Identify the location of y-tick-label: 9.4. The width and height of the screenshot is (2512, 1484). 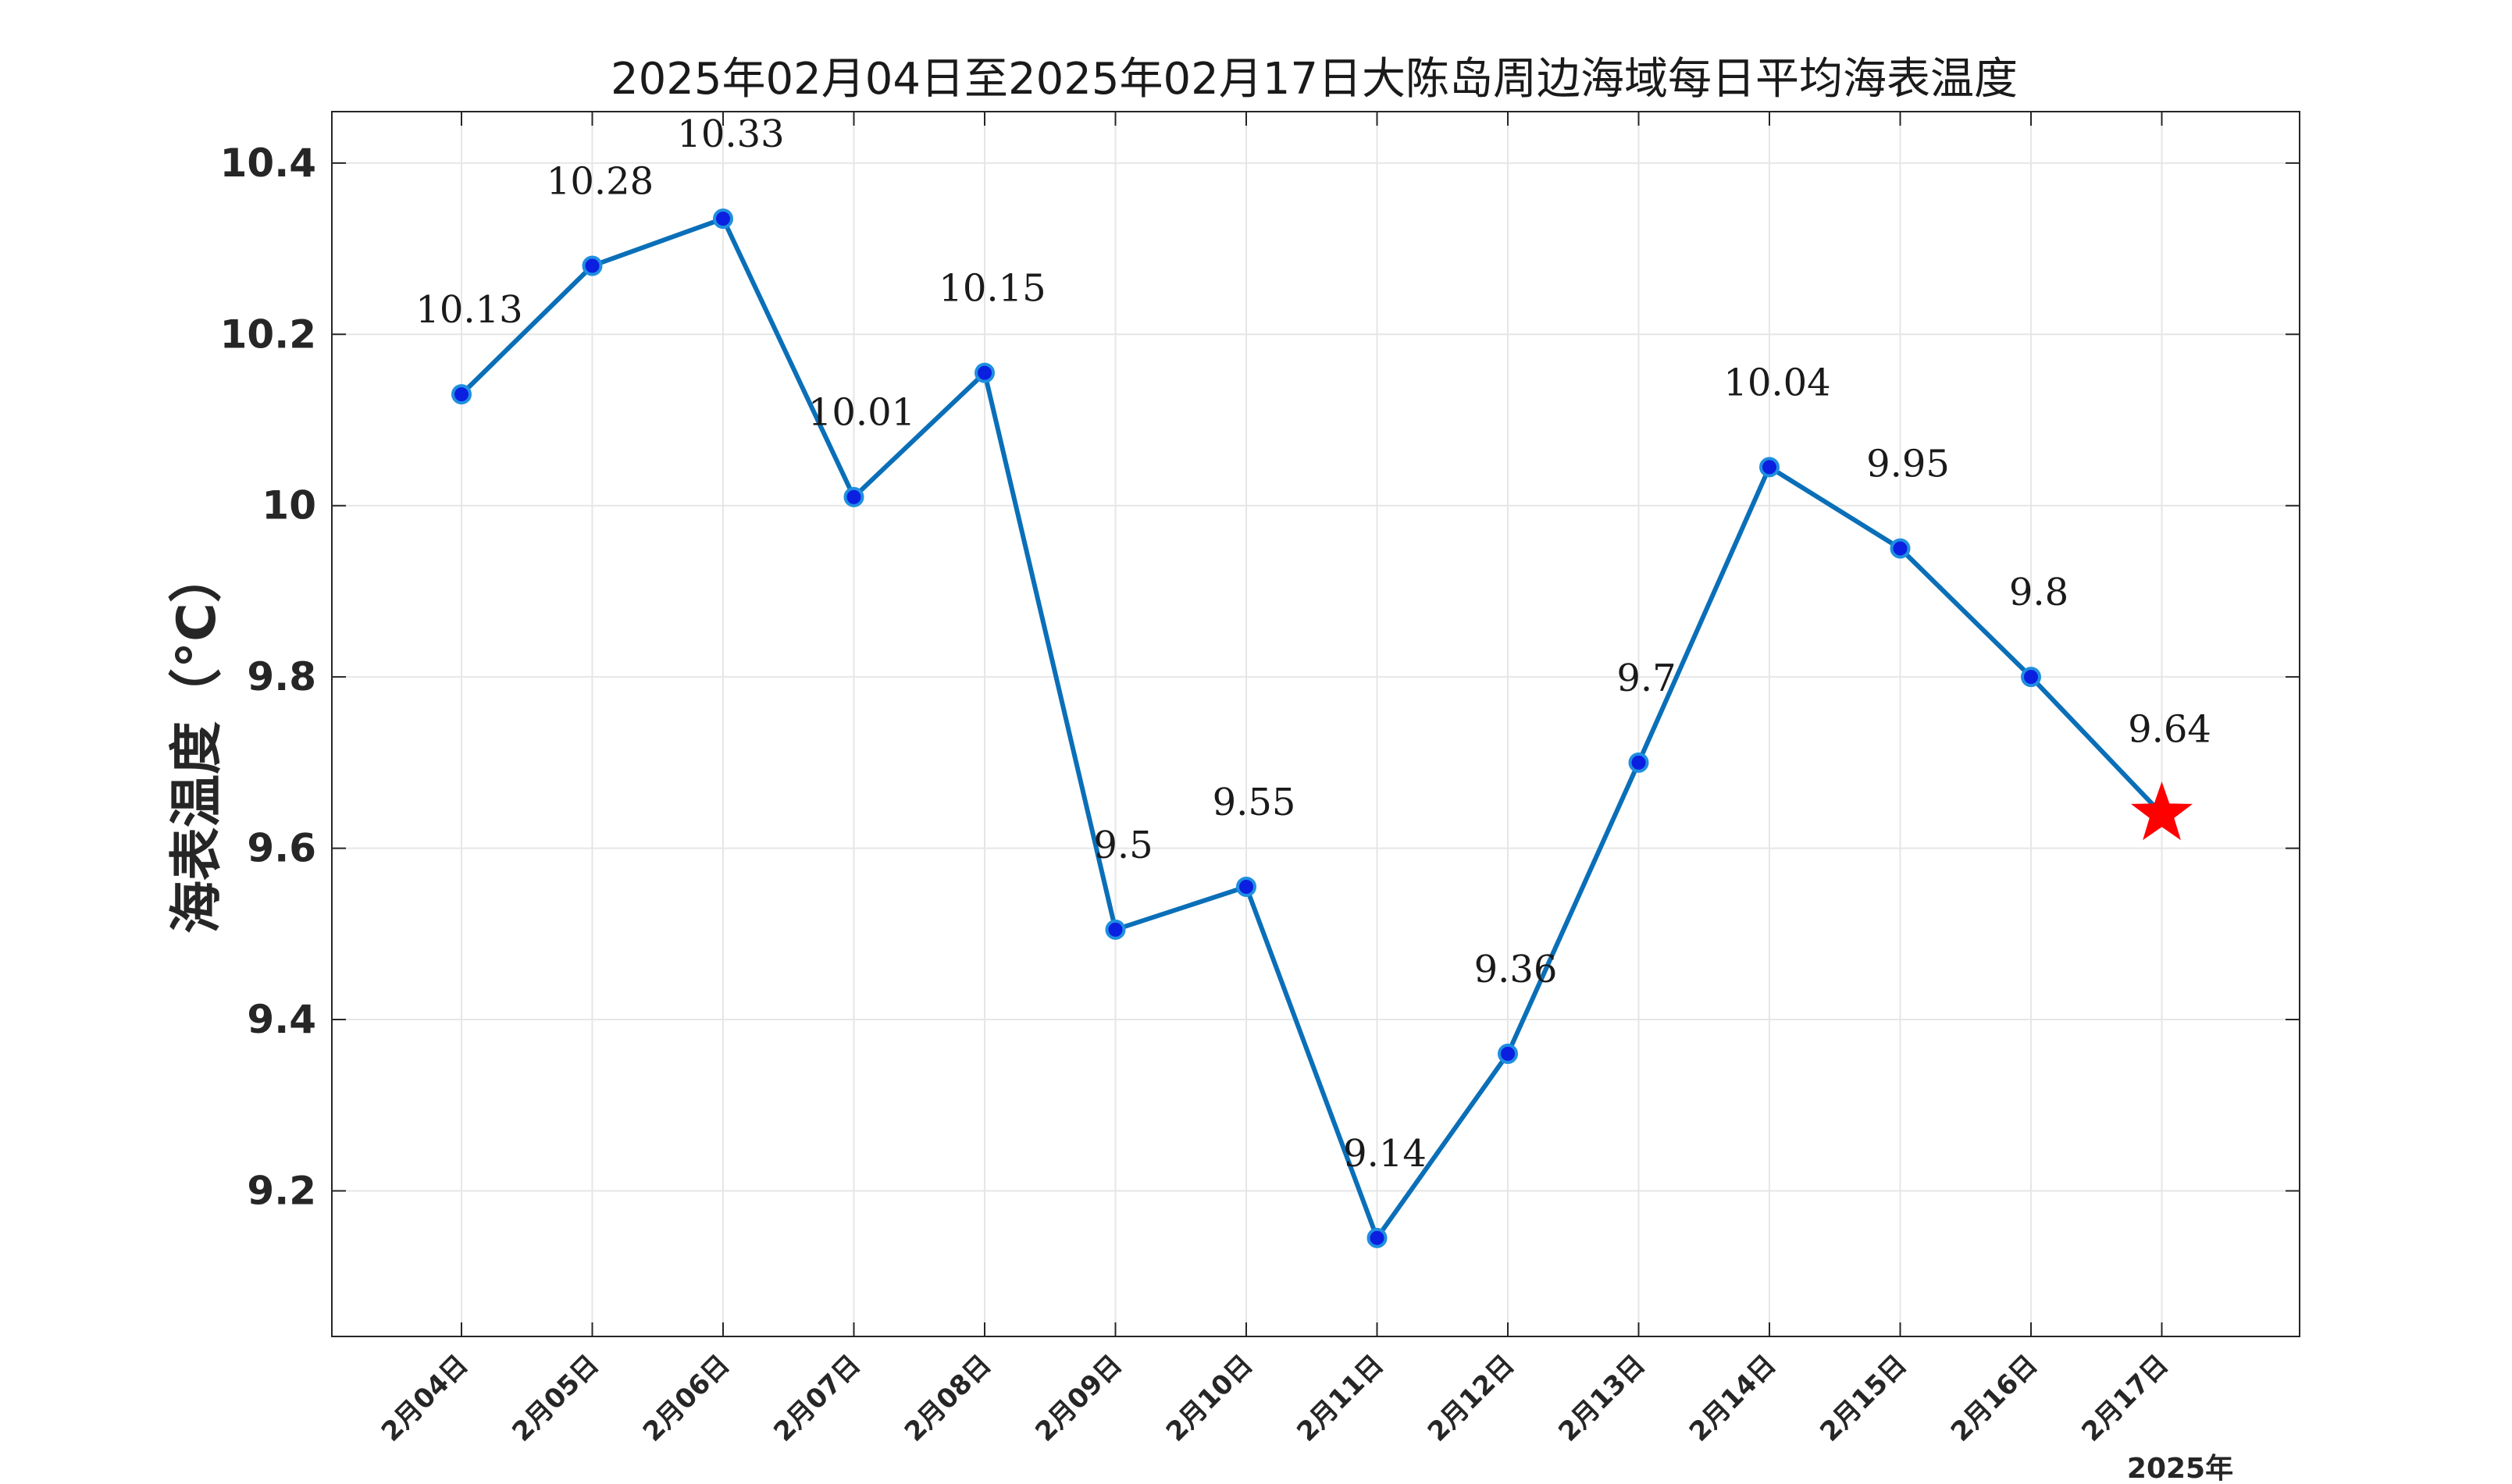
(281, 1019).